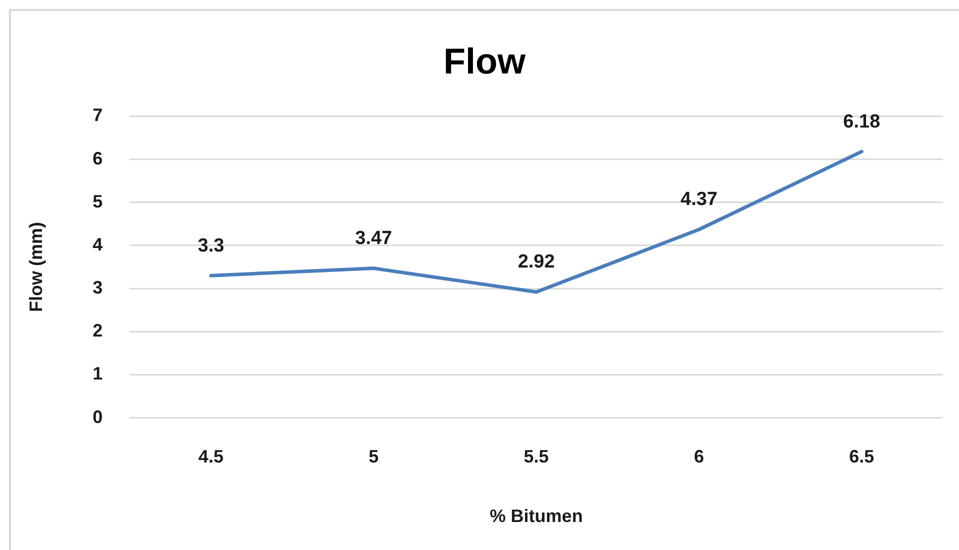 The height and width of the screenshot is (550, 959). What do you see at coordinates (485, 61) in the screenshot?
I see `chart-title: Flow` at bounding box center [485, 61].